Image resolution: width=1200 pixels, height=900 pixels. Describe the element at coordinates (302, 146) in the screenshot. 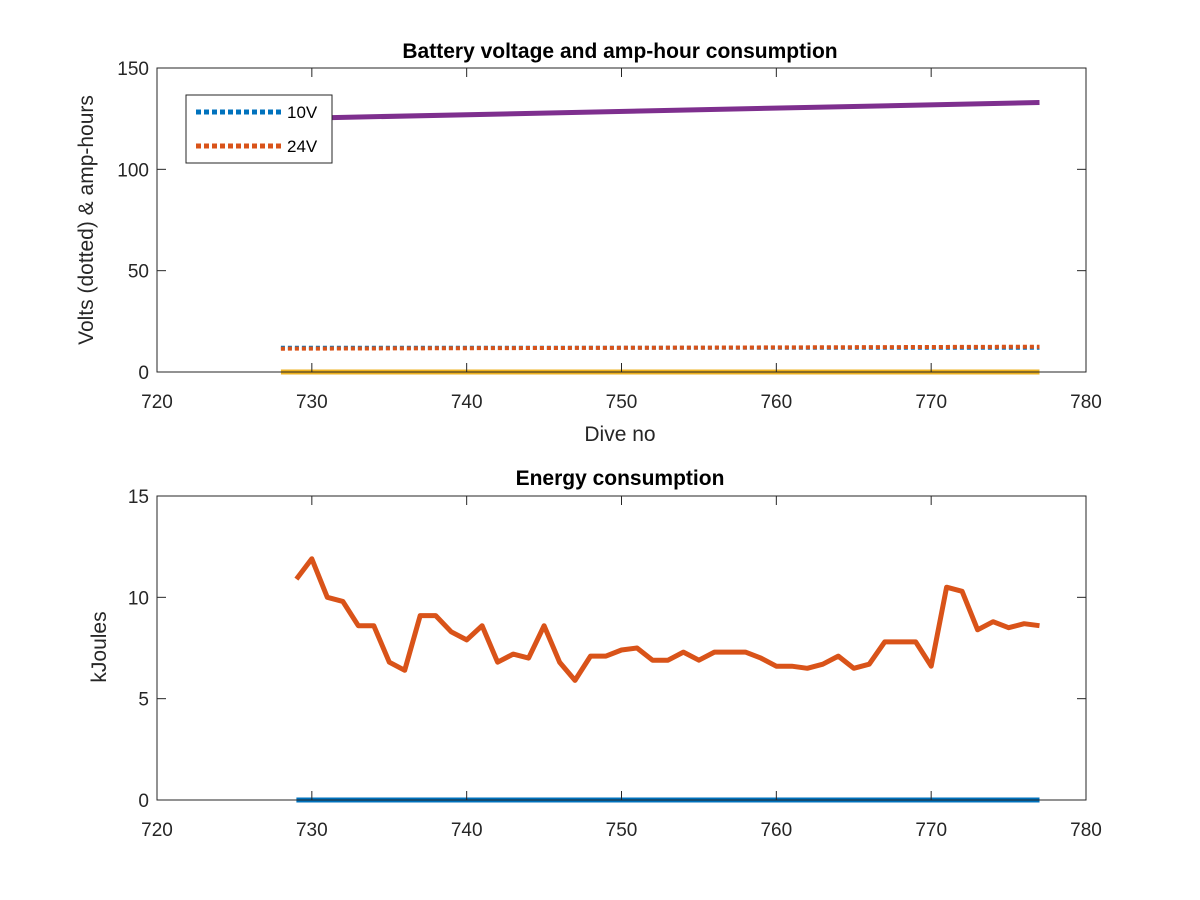

I see `legend-label-24v: 24V` at that location.